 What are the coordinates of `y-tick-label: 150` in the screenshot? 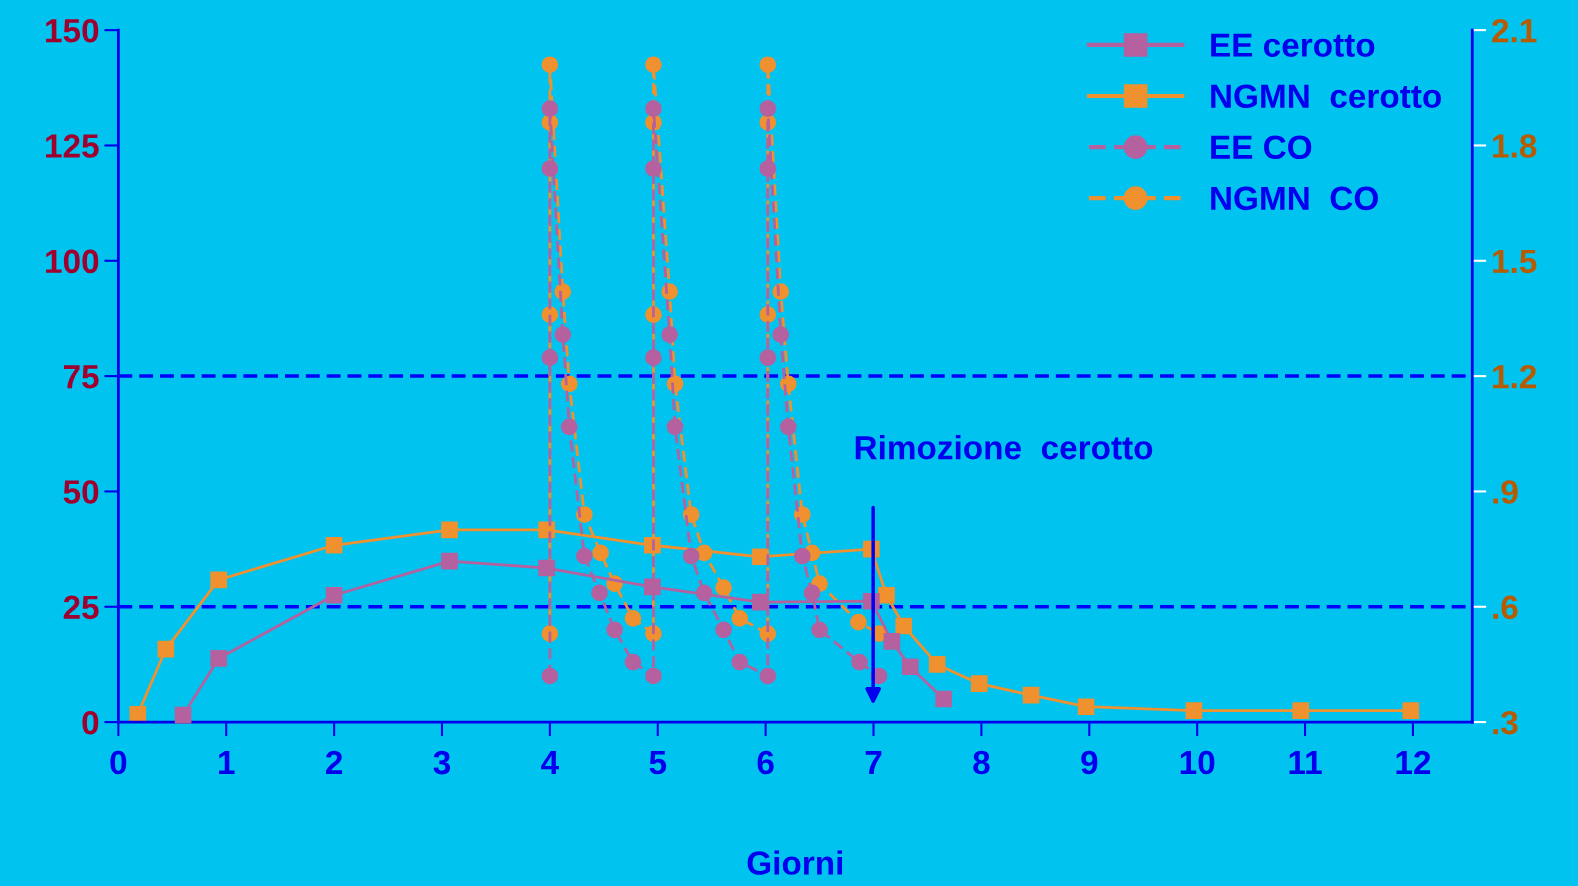 It's located at (72, 30).